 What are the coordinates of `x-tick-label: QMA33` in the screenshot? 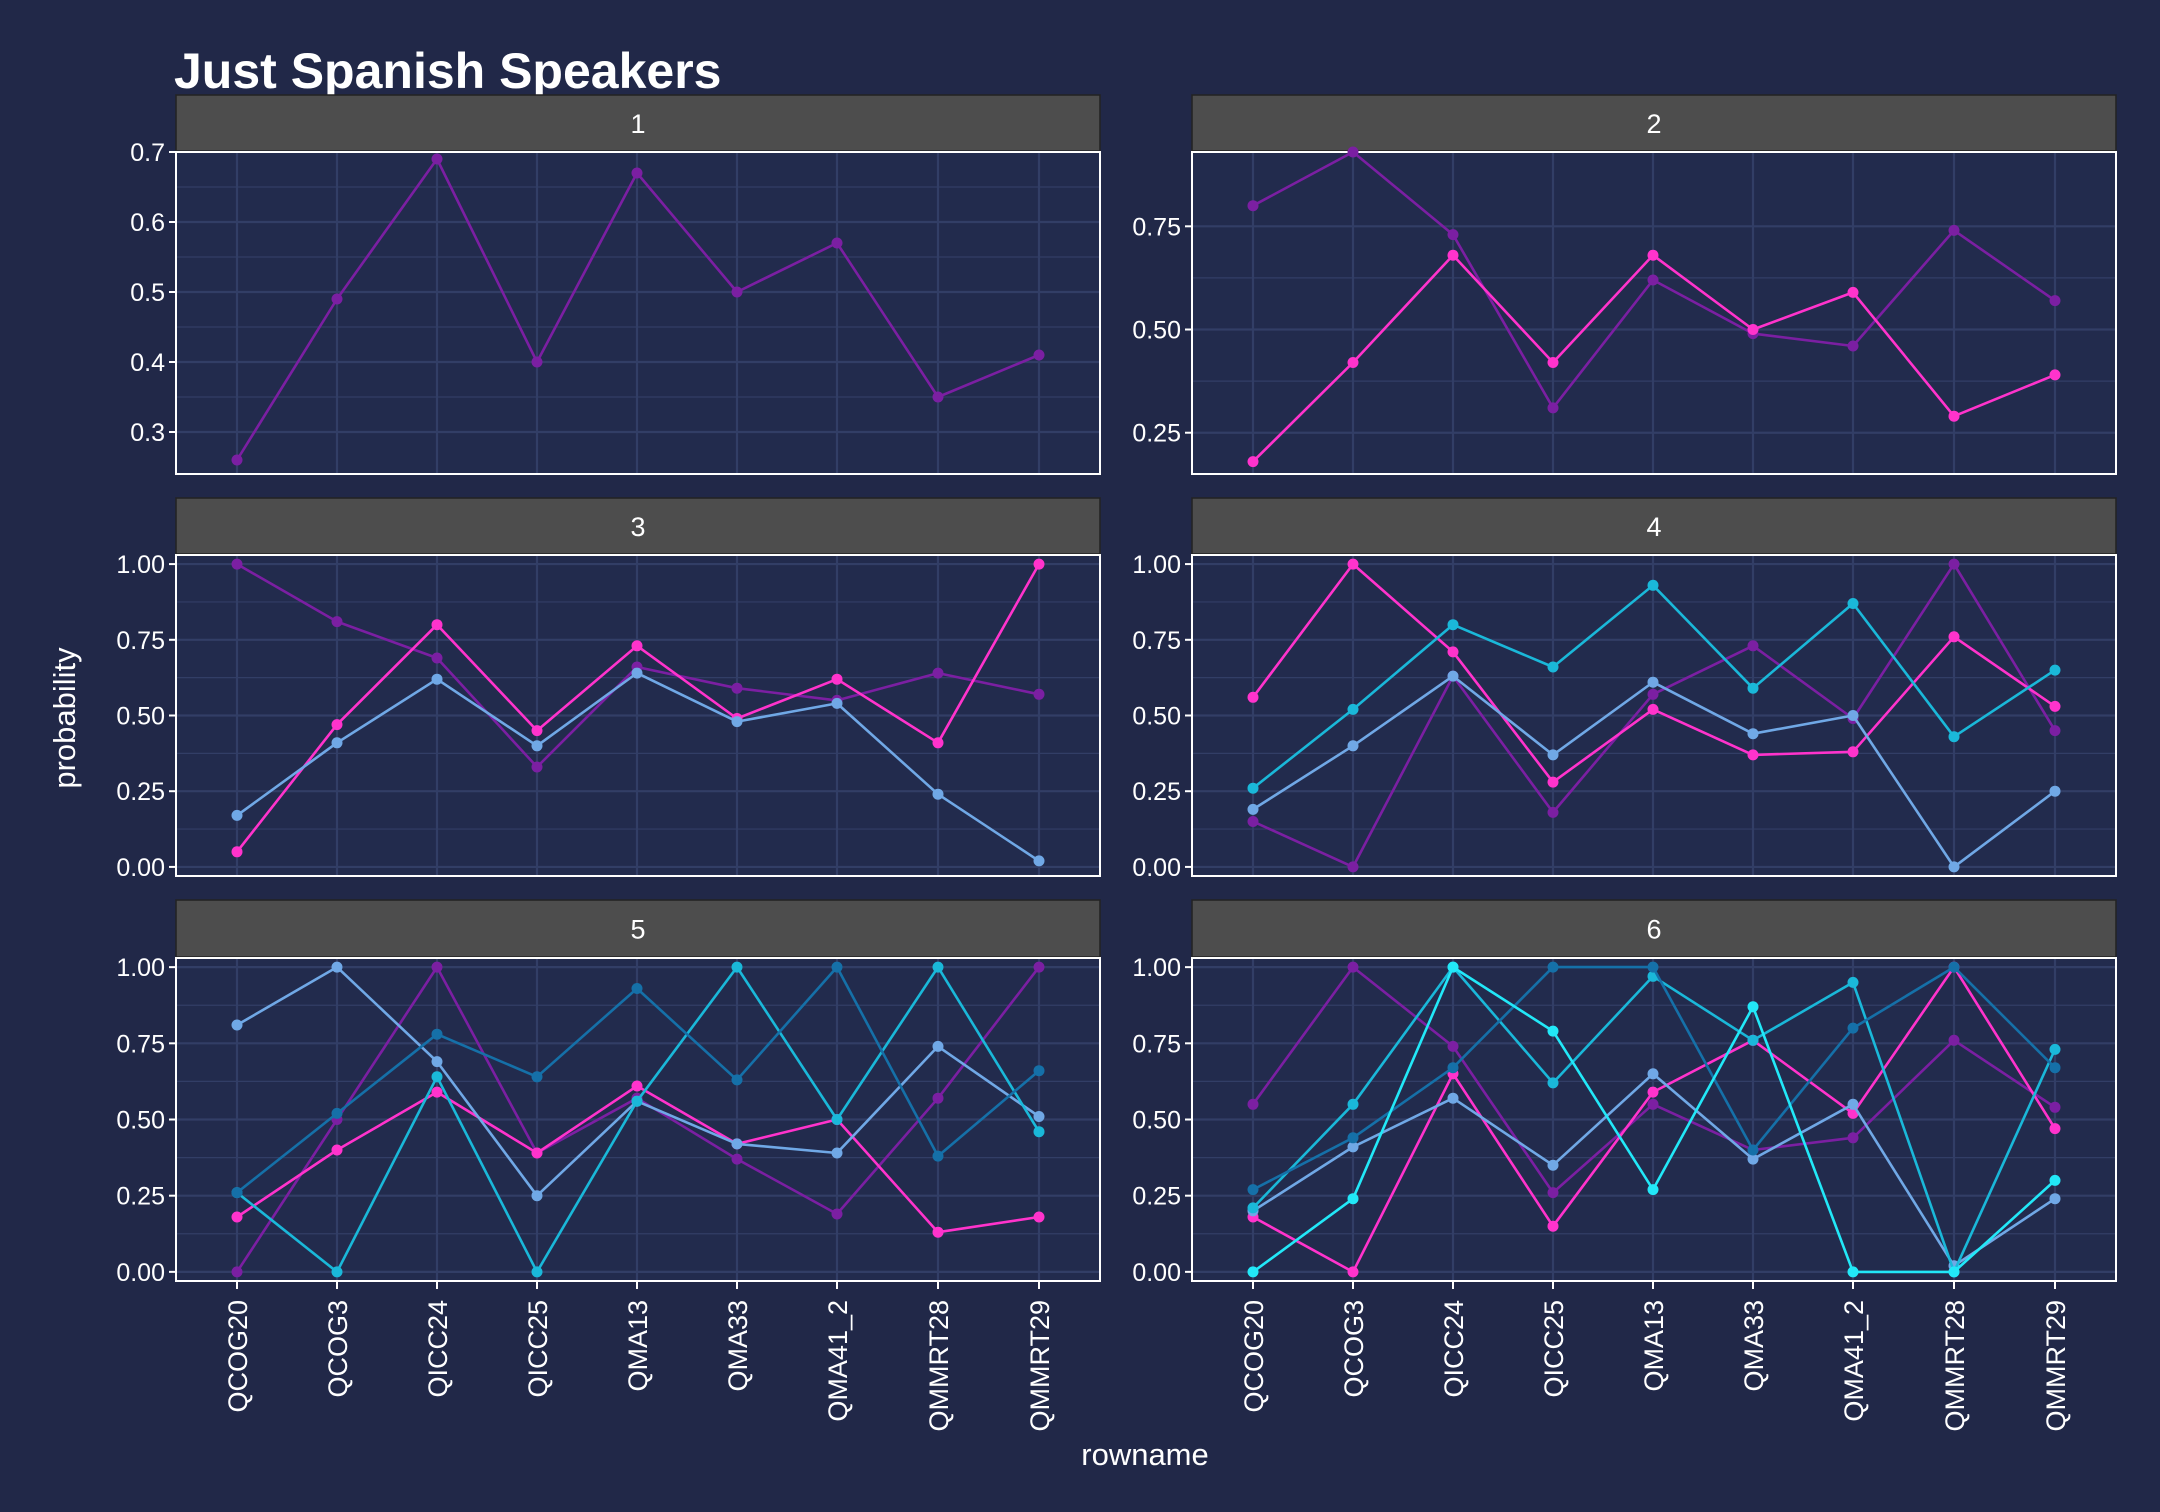 It's located at (1754, 1346).